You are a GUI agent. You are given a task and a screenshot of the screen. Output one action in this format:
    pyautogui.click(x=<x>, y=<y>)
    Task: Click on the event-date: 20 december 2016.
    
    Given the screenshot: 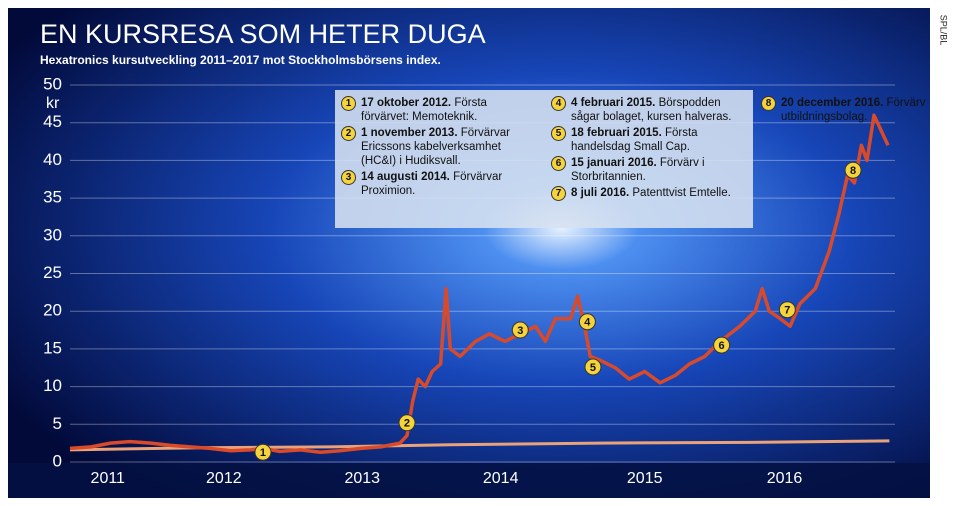 What is the action you would take?
    pyautogui.click(x=832, y=103)
    